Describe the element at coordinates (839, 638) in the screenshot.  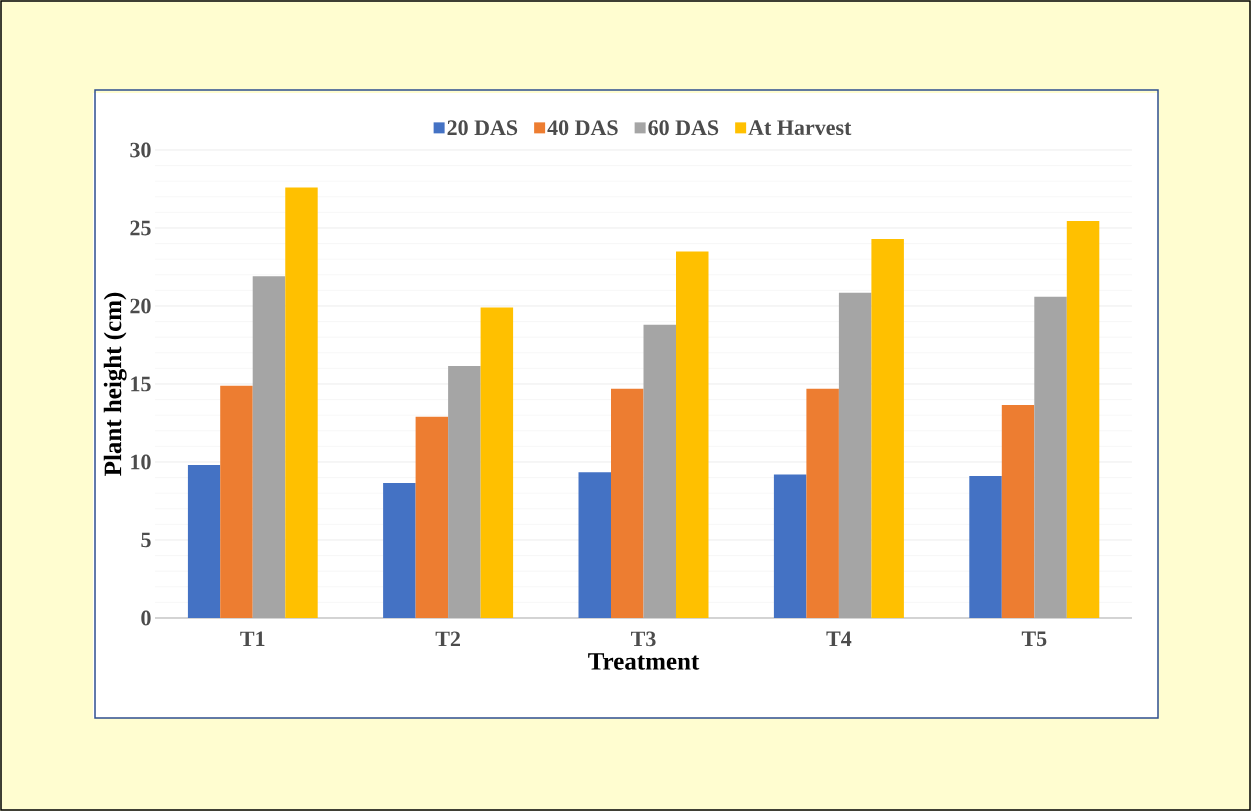
I see `x-tick-label: T4` at that location.